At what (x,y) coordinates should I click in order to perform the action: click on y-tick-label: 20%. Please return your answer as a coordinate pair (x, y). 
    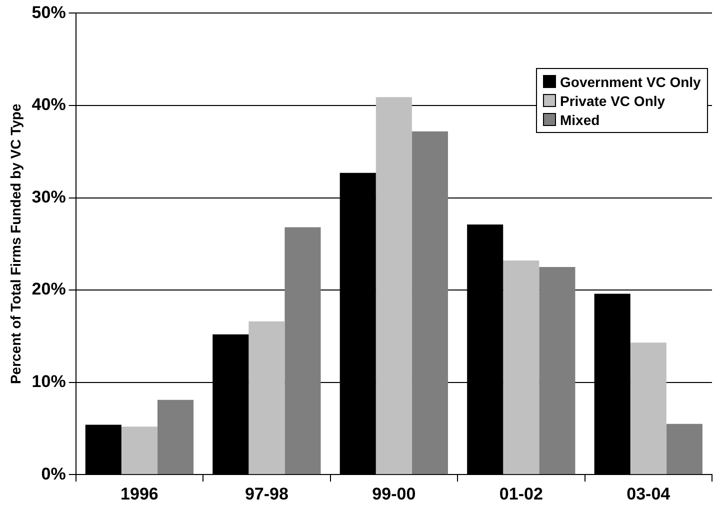
    Looking at the image, I should click on (49, 289).